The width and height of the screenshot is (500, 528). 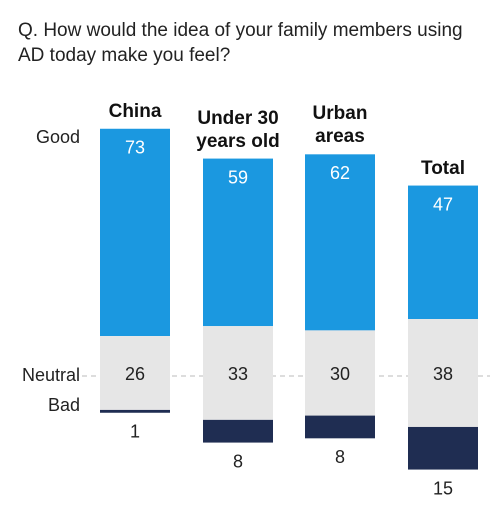 I want to click on value-label: 30, so click(x=340, y=374).